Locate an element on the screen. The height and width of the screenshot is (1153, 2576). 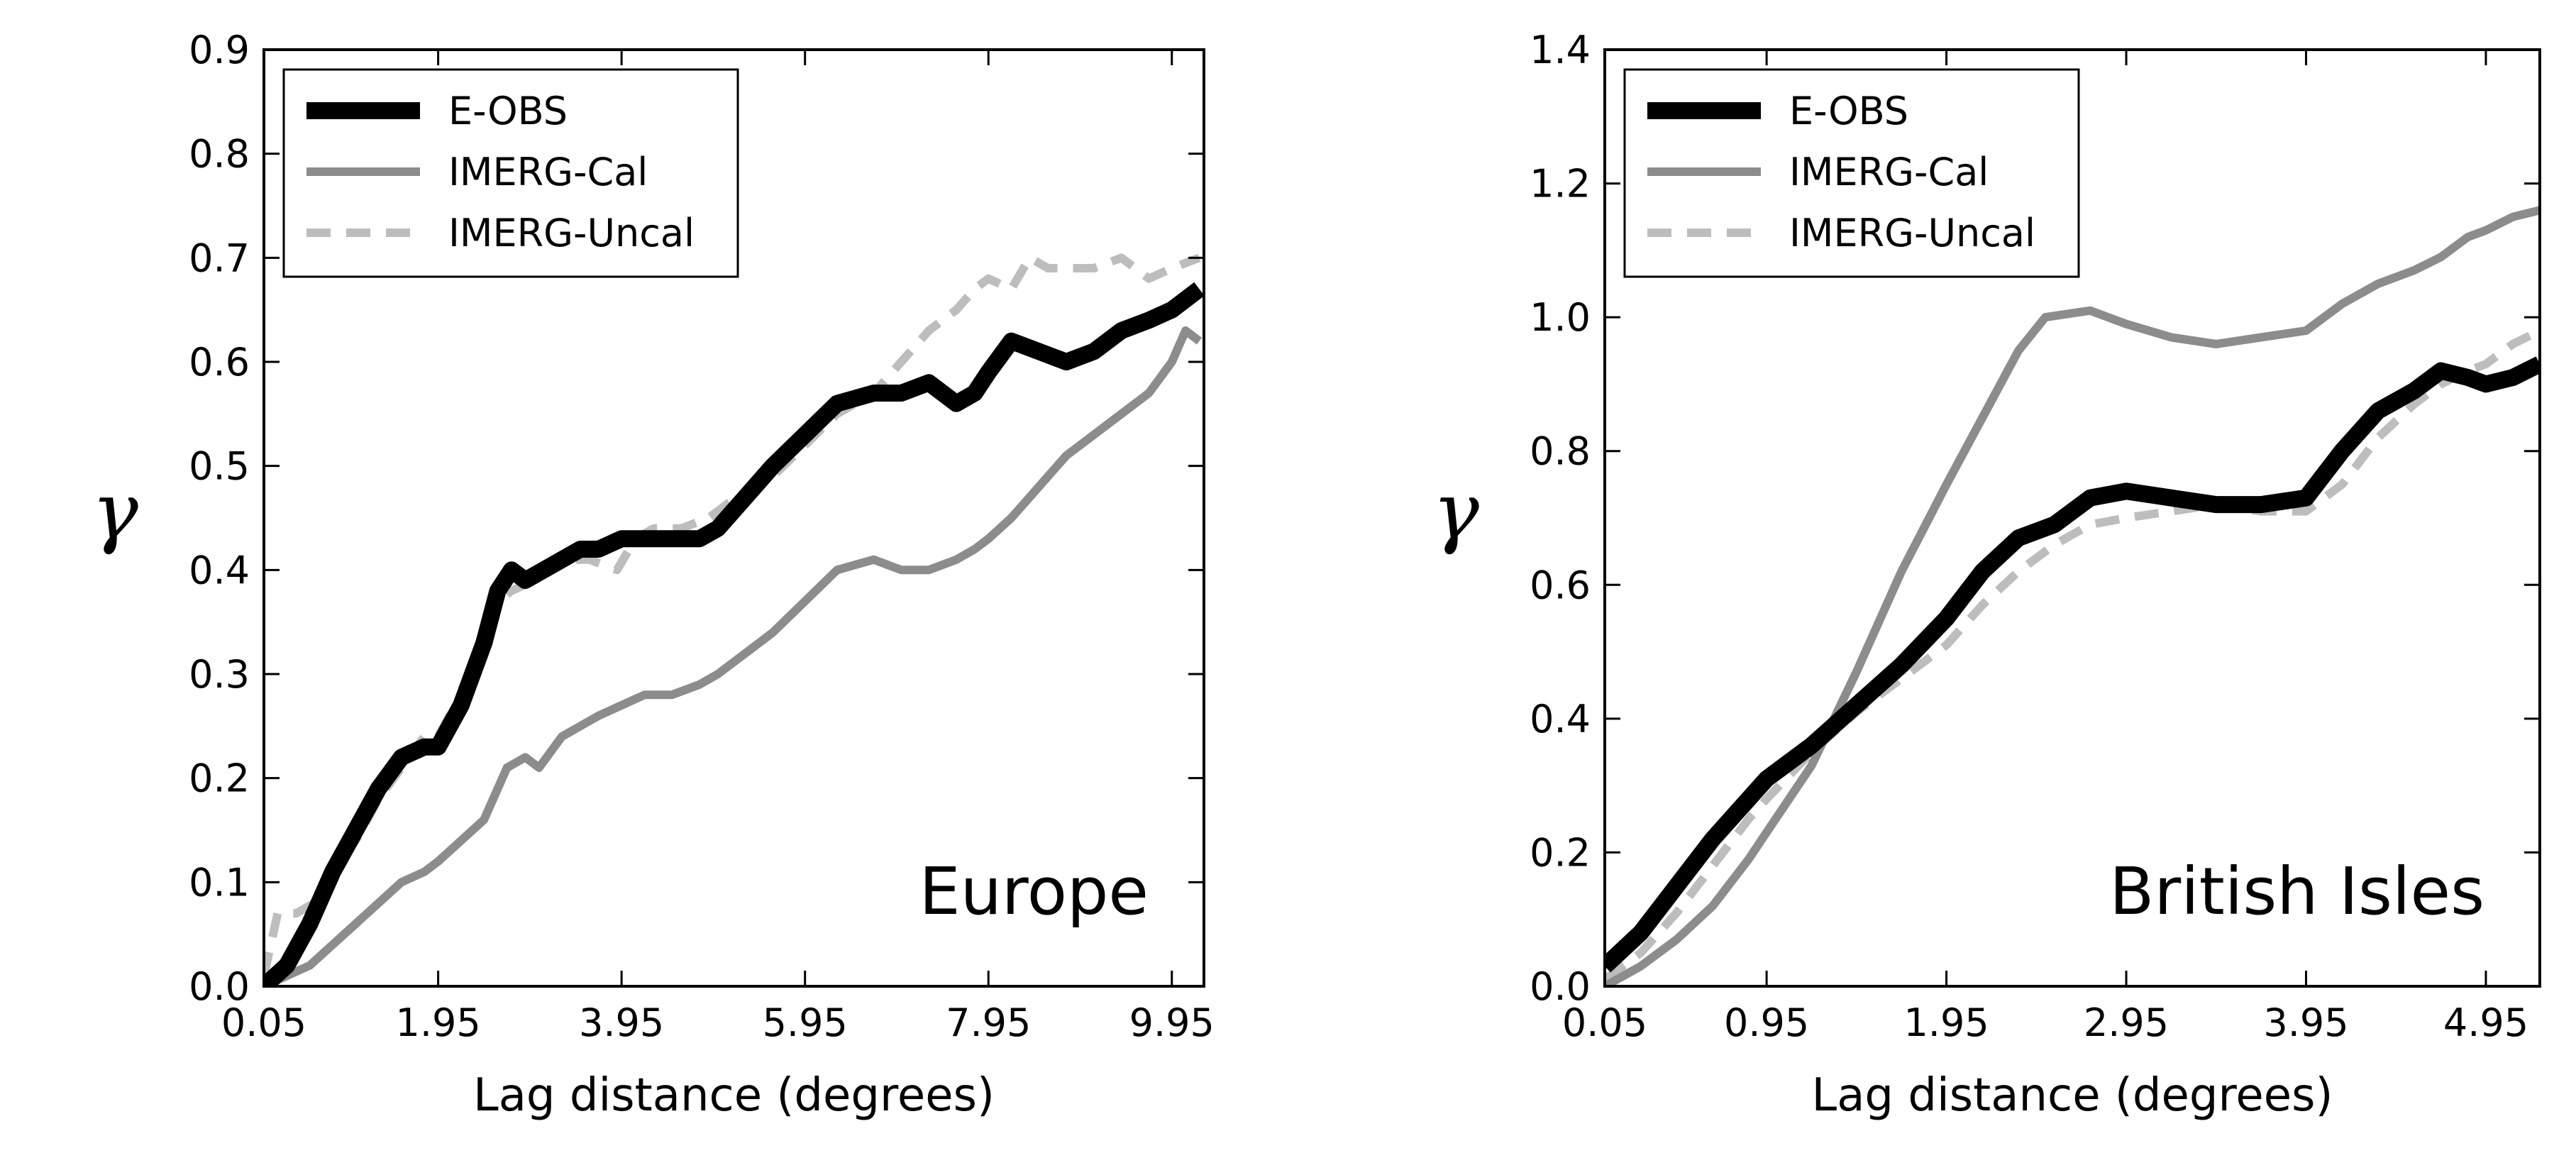
british-isles-legend-label: IMERG-Cal is located at coordinates (1889, 172).